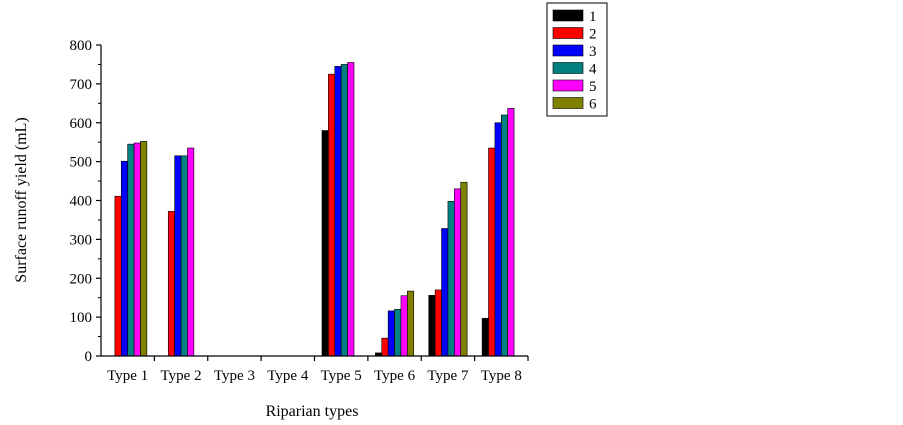 The height and width of the screenshot is (425, 903). I want to click on y-axis-label: Surface runoff yield (mL), so click(21, 199).